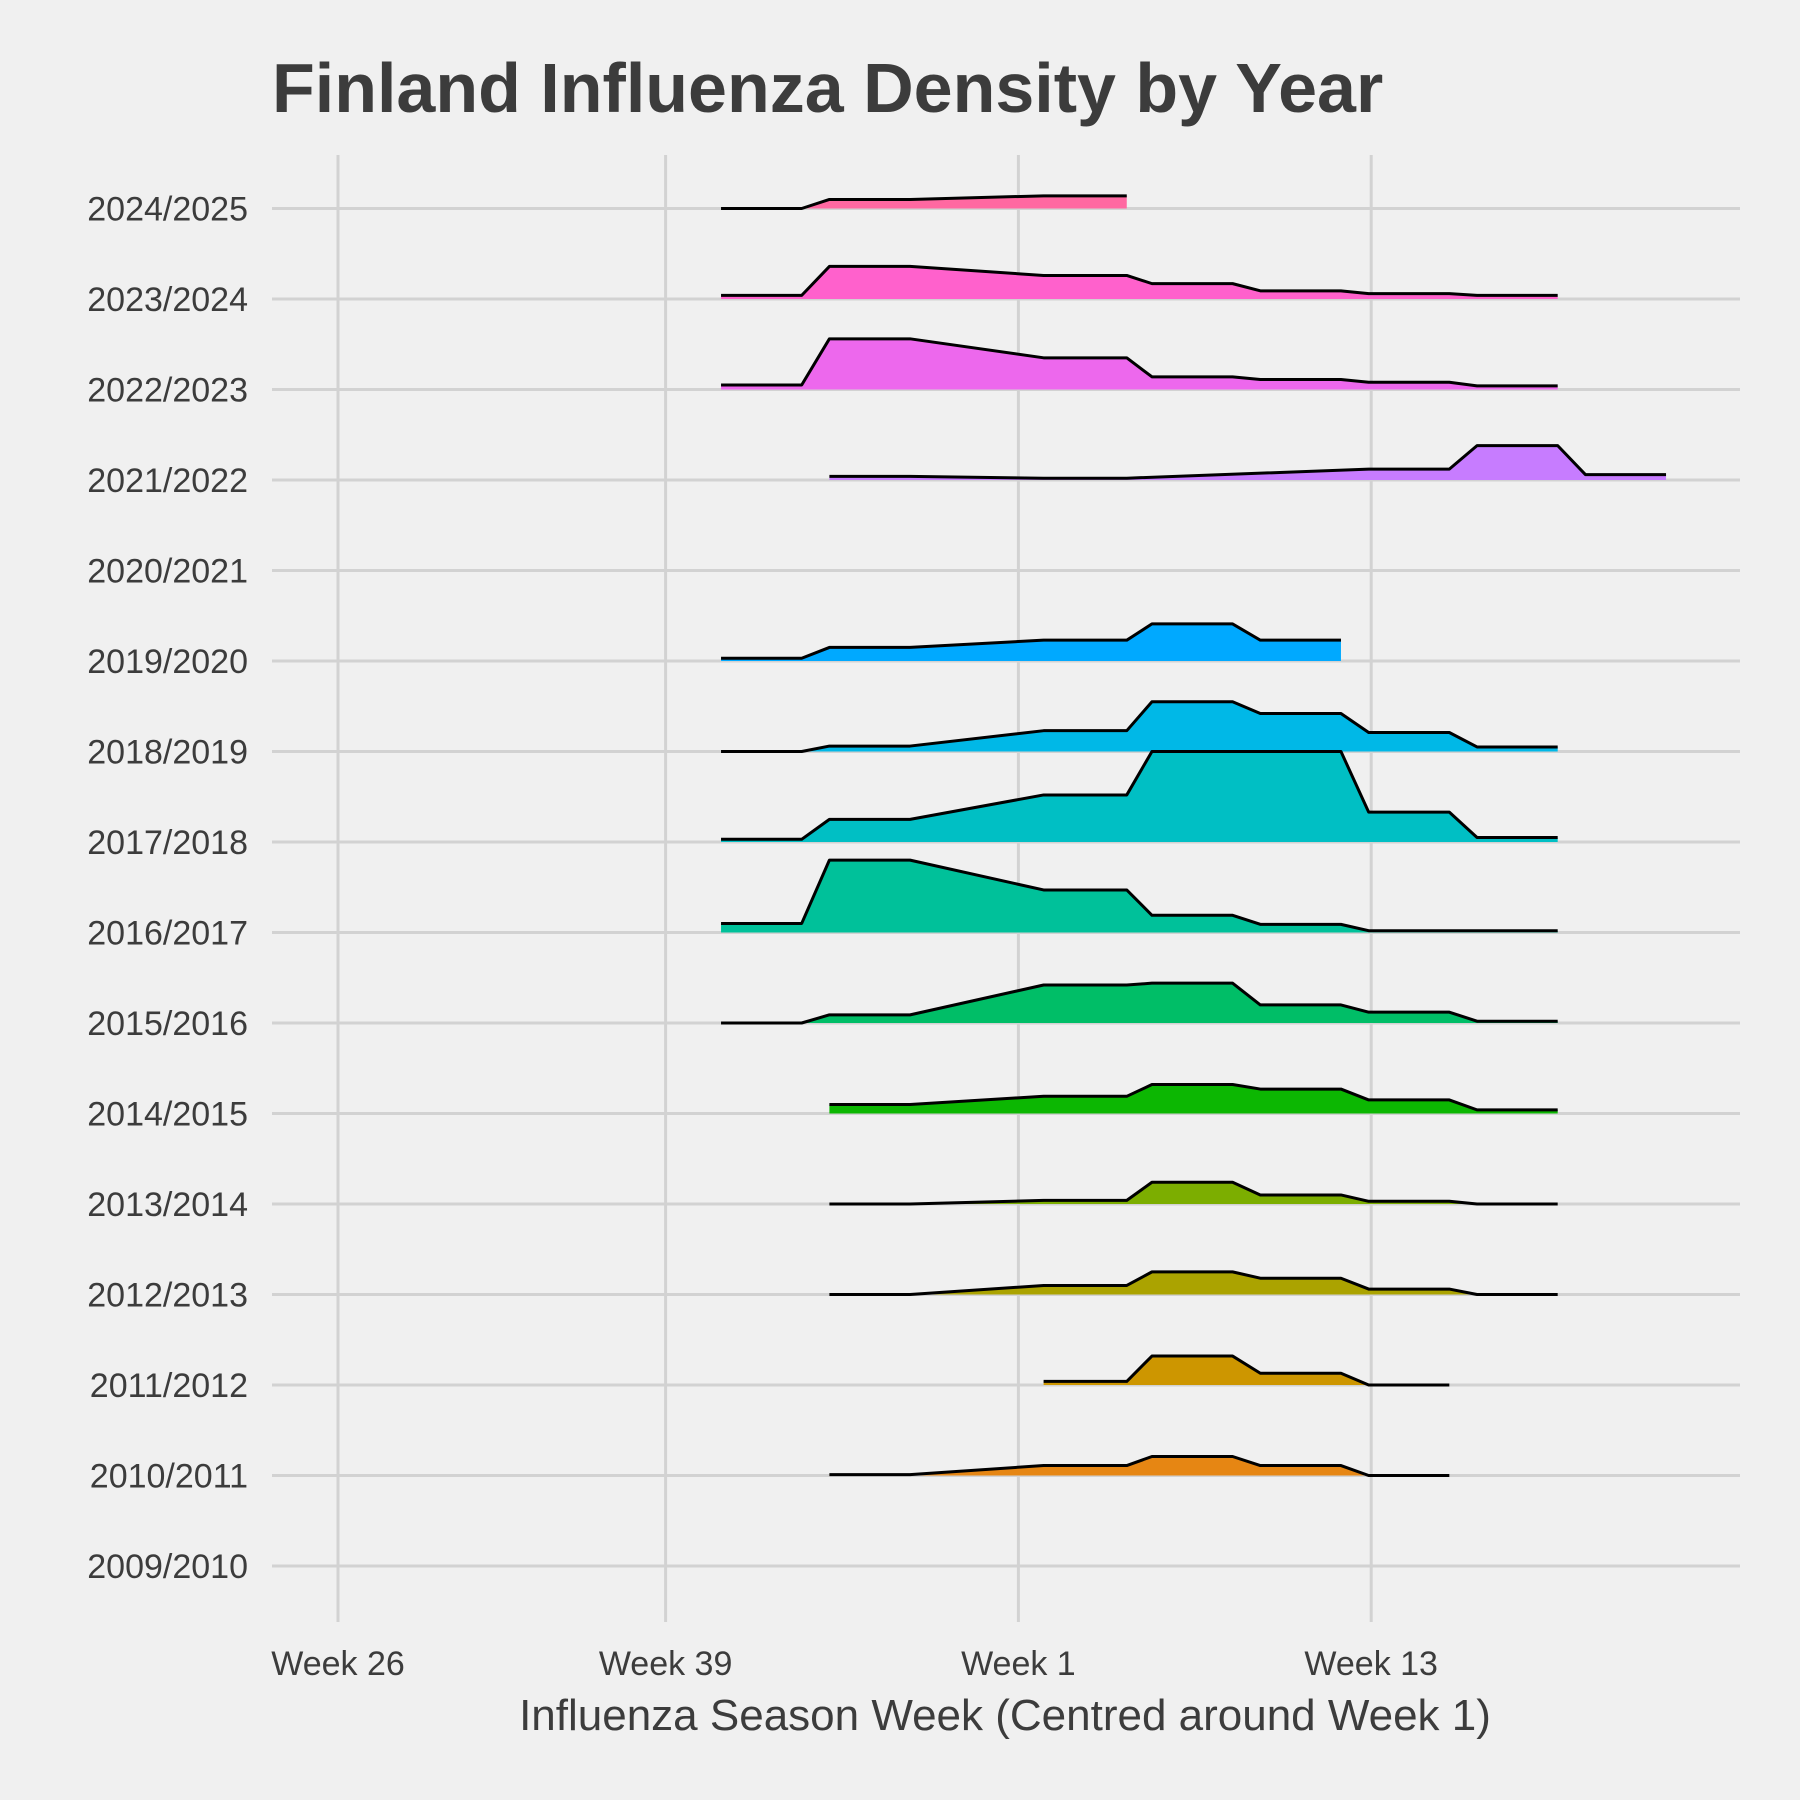 Image resolution: width=1800 pixels, height=1800 pixels. I want to click on y-tick-label: 2015/2016, so click(167, 1024).